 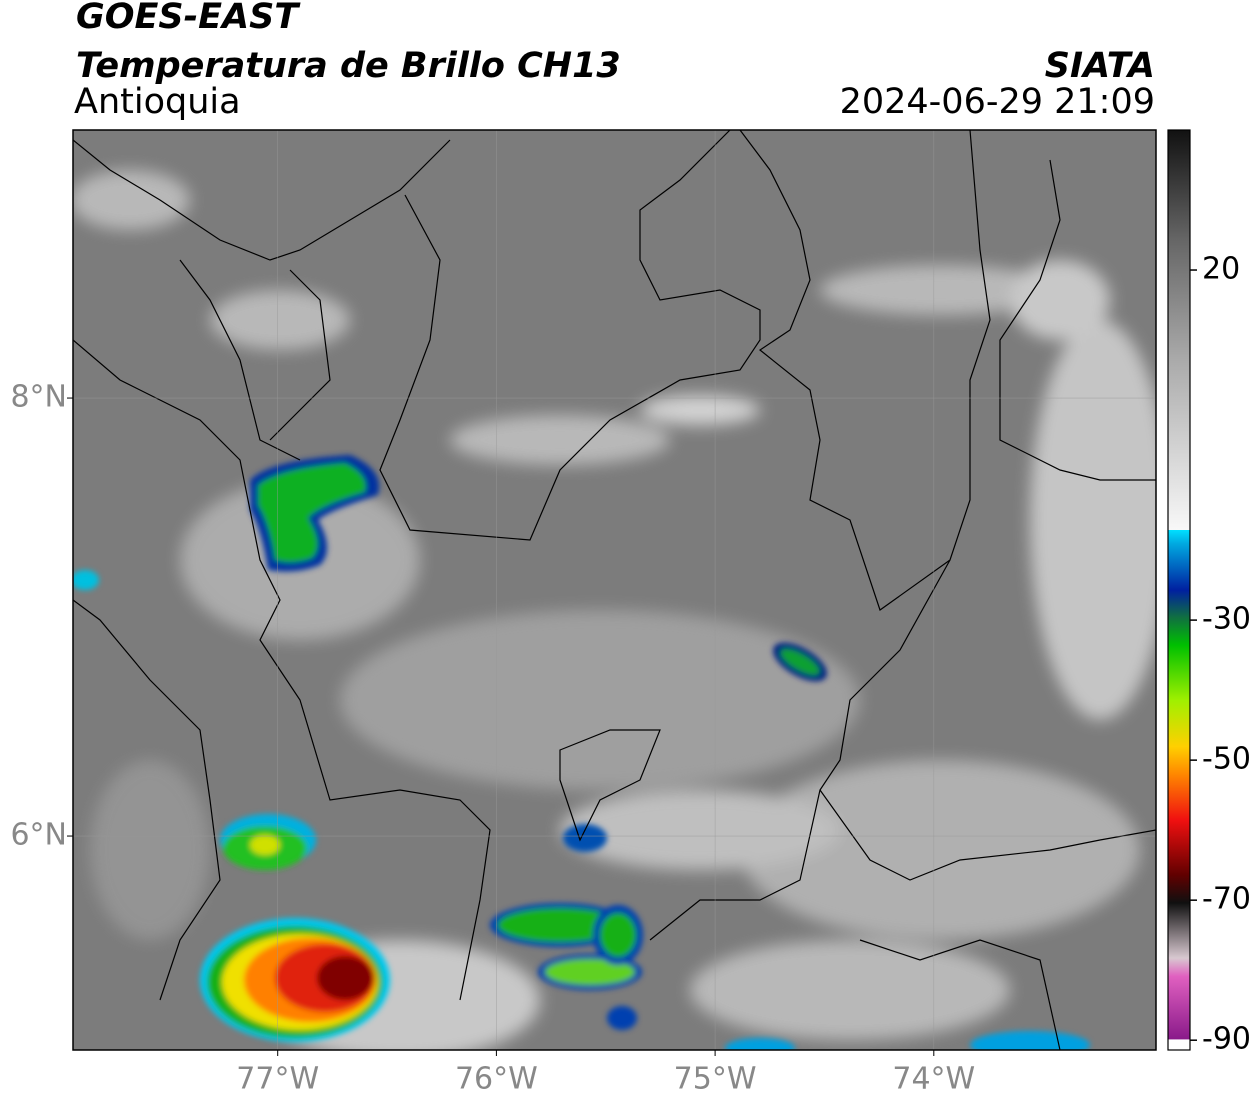 I want to click on colorbar-tick-label: -70, so click(x=1226, y=899).